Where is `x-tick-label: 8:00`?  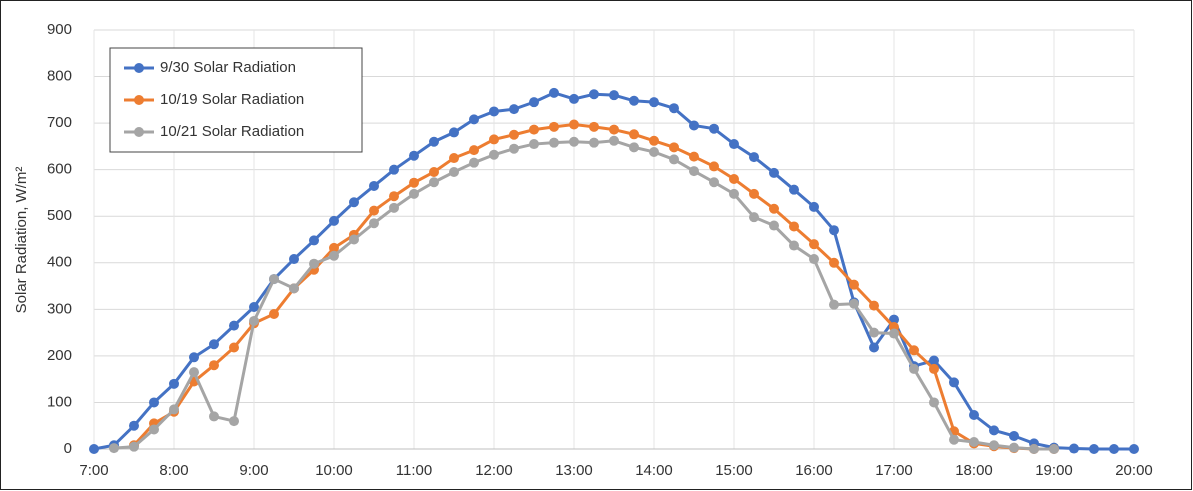 x-tick-label: 8:00 is located at coordinates (173, 470).